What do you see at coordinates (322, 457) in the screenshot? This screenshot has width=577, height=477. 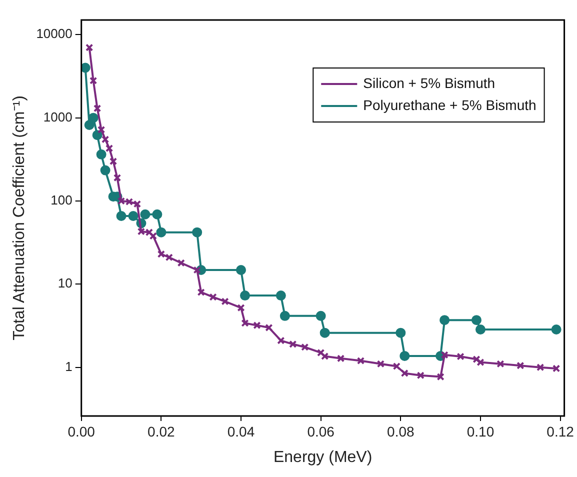 I see `x-axis-title: Energy (MeV)` at bounding box center [322, 457].